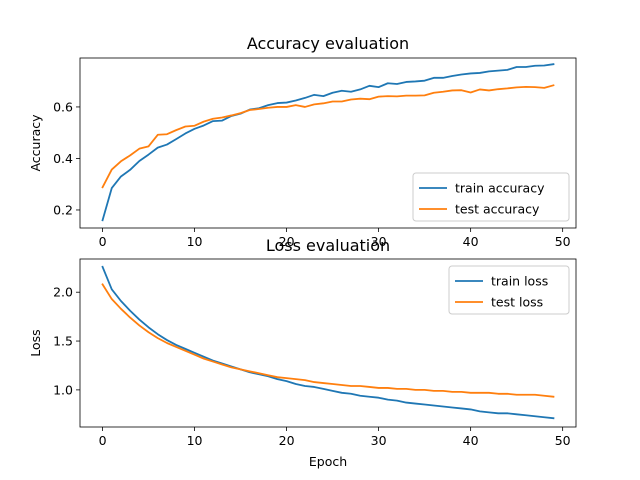 Image resolution: width=640 pixels, height=480 pixels. Describe the element at coordinates (500, 188) in the screenshot. I see `legend-label: train accuracy` at that location.